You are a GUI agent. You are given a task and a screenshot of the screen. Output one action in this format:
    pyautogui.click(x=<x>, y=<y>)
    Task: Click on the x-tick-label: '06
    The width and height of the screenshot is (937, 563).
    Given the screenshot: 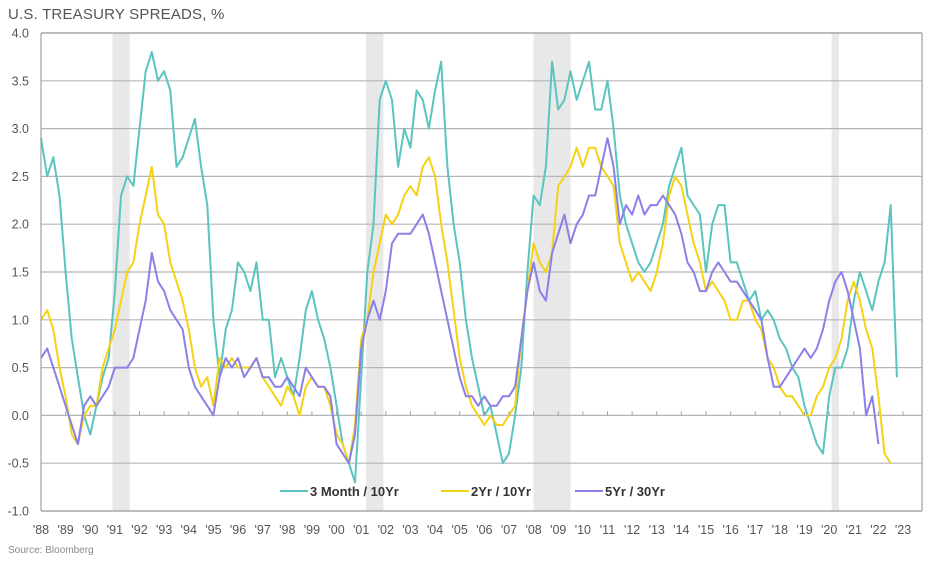 What is the action you would take?
    pyautogui.click(x=484, y=530)
    